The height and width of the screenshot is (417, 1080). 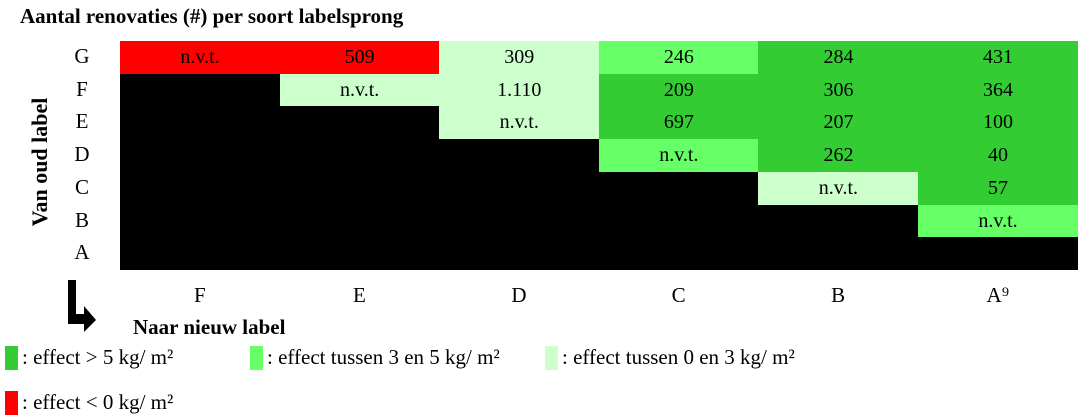 What do you see at coordinates (519, 90) in the screenshot?
I see `cell: 1.110` at bounding box center [519, 90].